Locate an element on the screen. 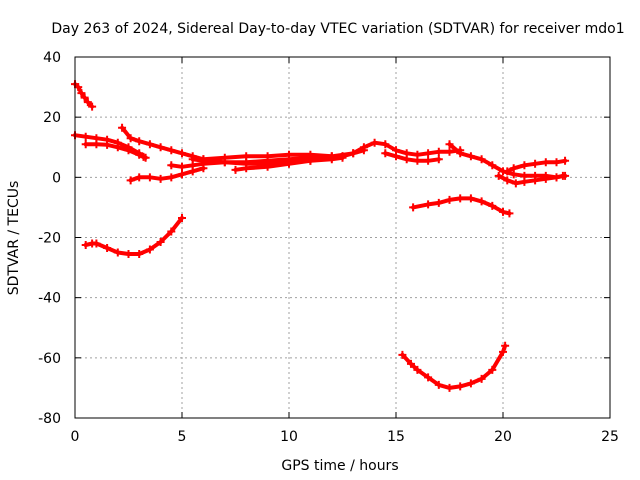  y-axis-label: SDTVAR / TECUs is located at coordinates (14, 238).